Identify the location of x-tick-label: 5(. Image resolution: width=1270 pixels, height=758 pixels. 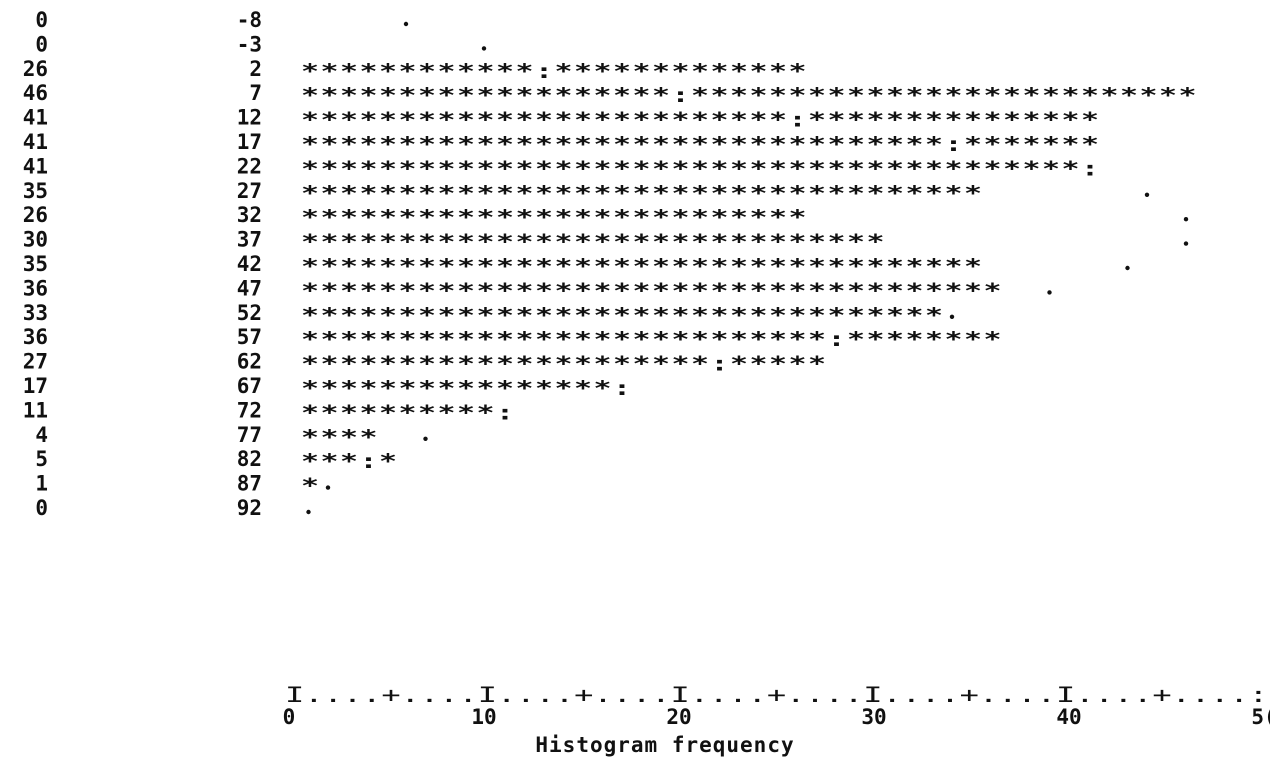
(1260, 717).